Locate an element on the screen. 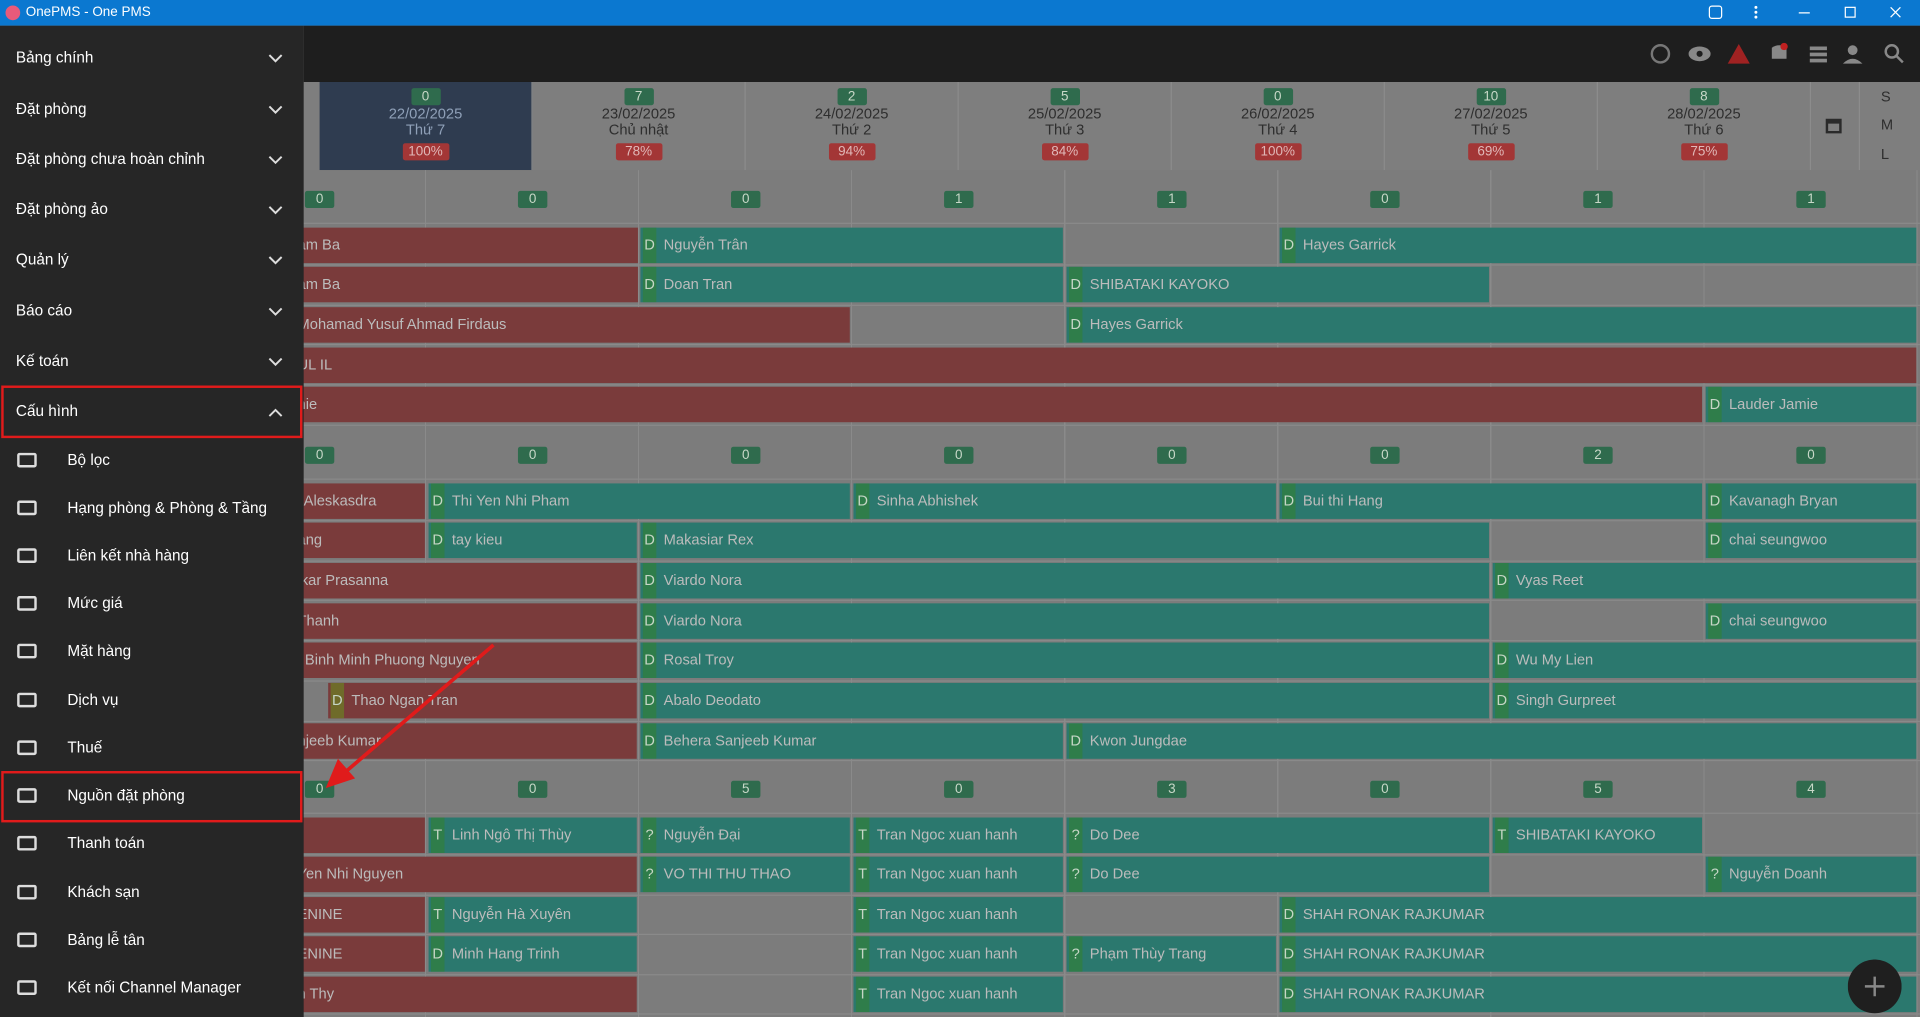 The width and height of the screenshot is (1920, 1017). date-column: 10 27/02/2025 Thứ 5 69% is located at coordinates (1491, 126).